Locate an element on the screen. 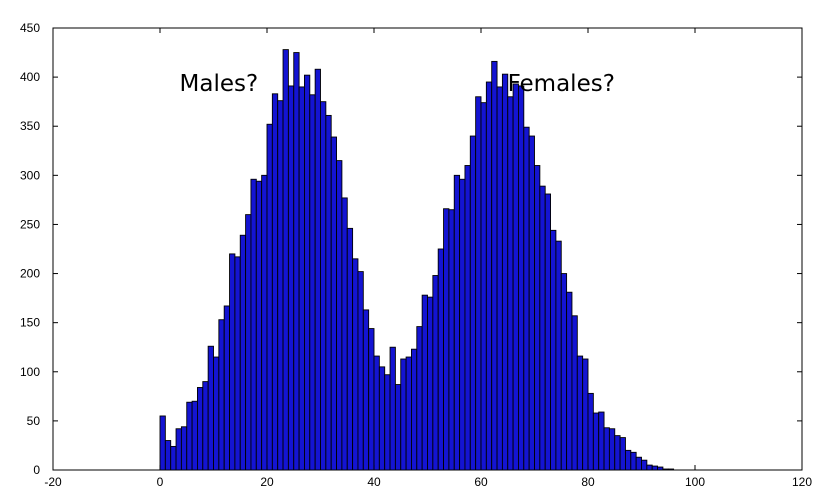  y-tick-label: 300 is located at coordinates (30, 175).